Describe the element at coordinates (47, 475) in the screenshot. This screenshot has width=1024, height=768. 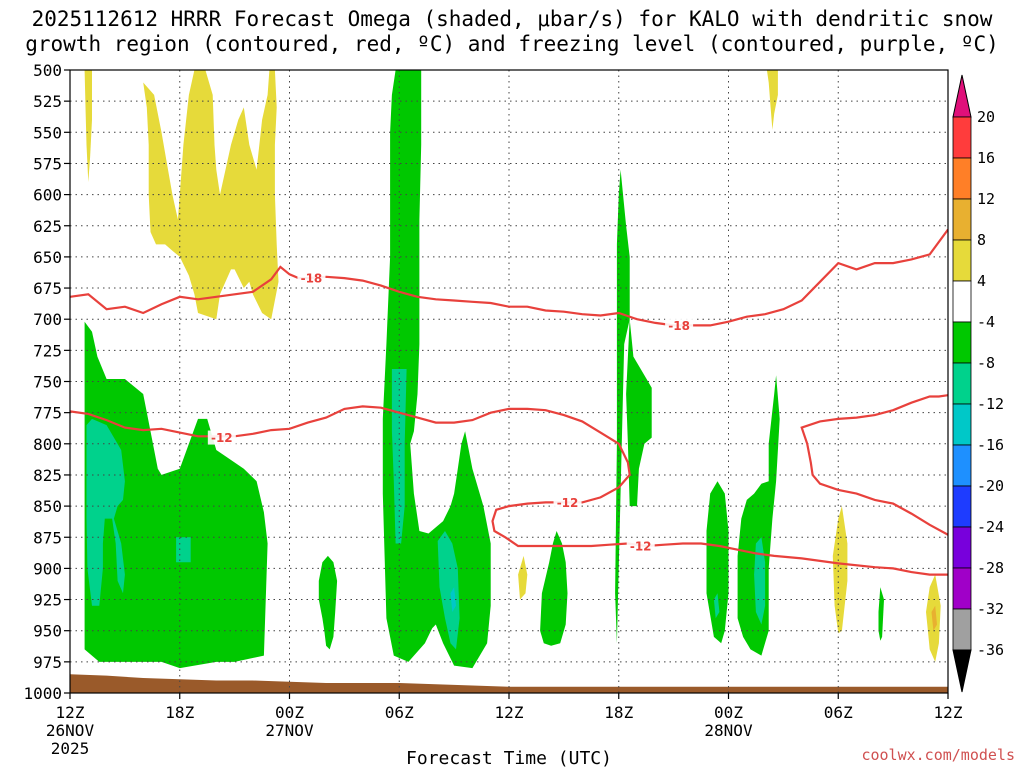
I see `y-tick-label: 825` at that location.